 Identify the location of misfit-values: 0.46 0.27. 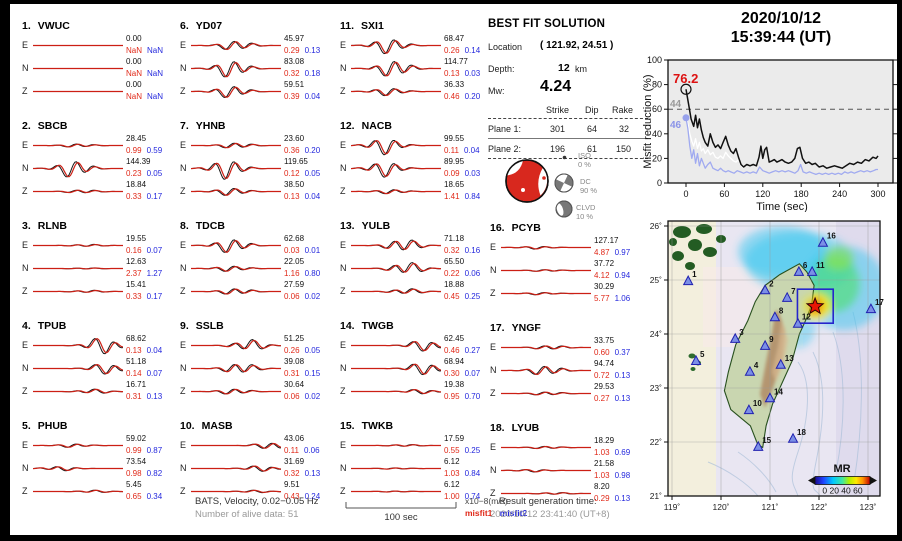
(462, 350).